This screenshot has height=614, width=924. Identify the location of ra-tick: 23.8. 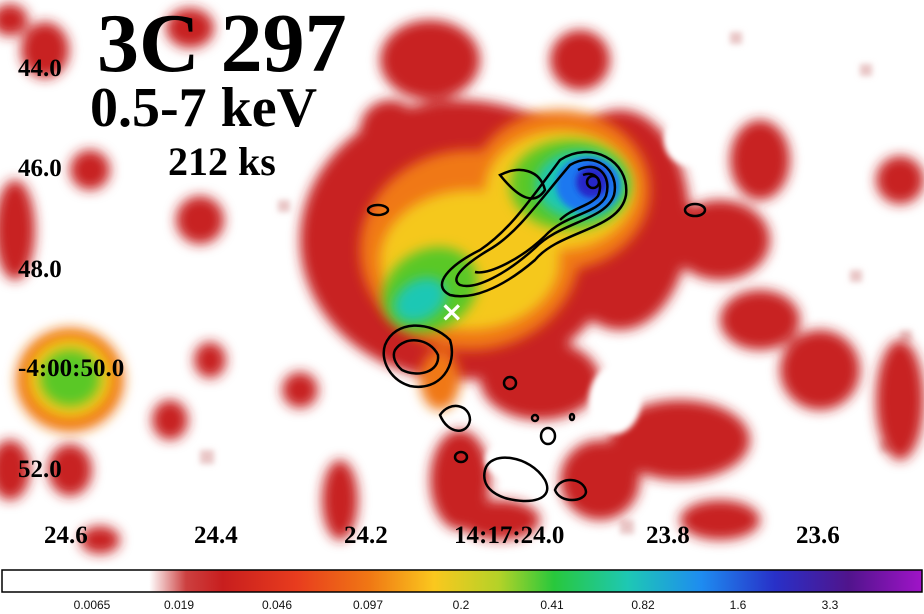
(668, 535).